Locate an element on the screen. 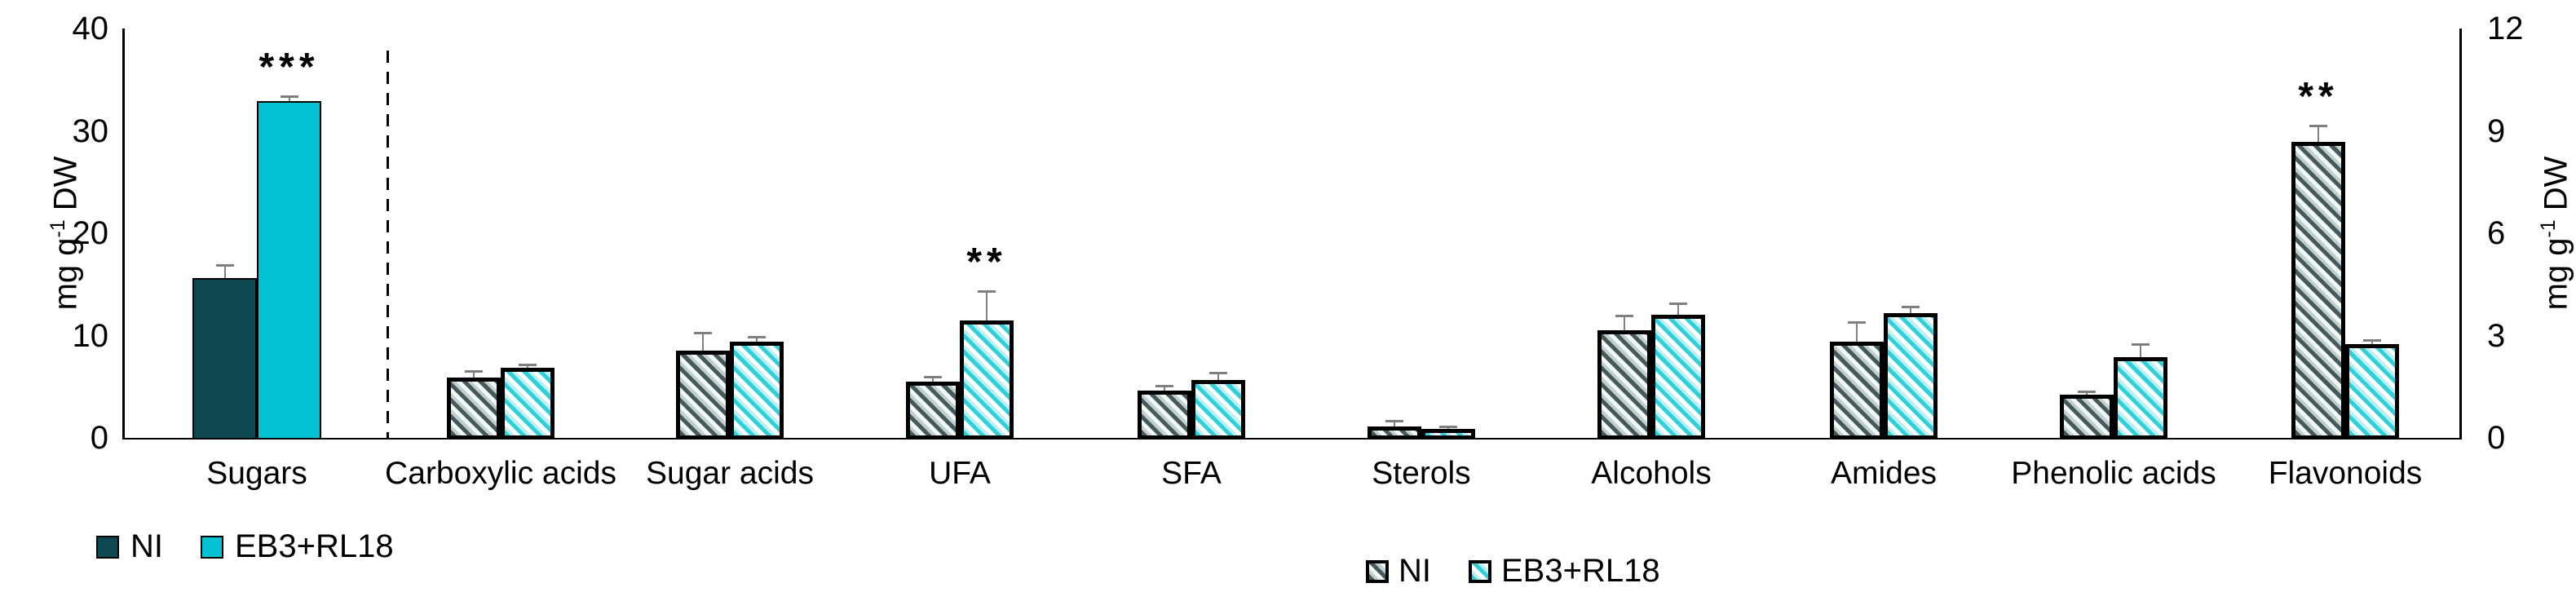 The height and width of the screenshot is (592, 2576). error-bar-amides-eb3-rl18 is located at coordinates (1911, 310).